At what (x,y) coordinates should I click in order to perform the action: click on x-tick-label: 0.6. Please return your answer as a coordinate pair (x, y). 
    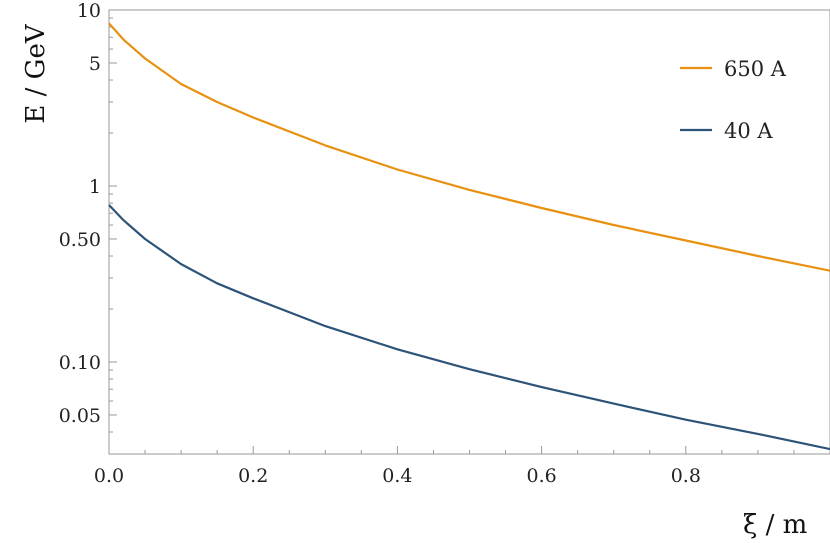
    Looking at the image, I should click on (541, 476).